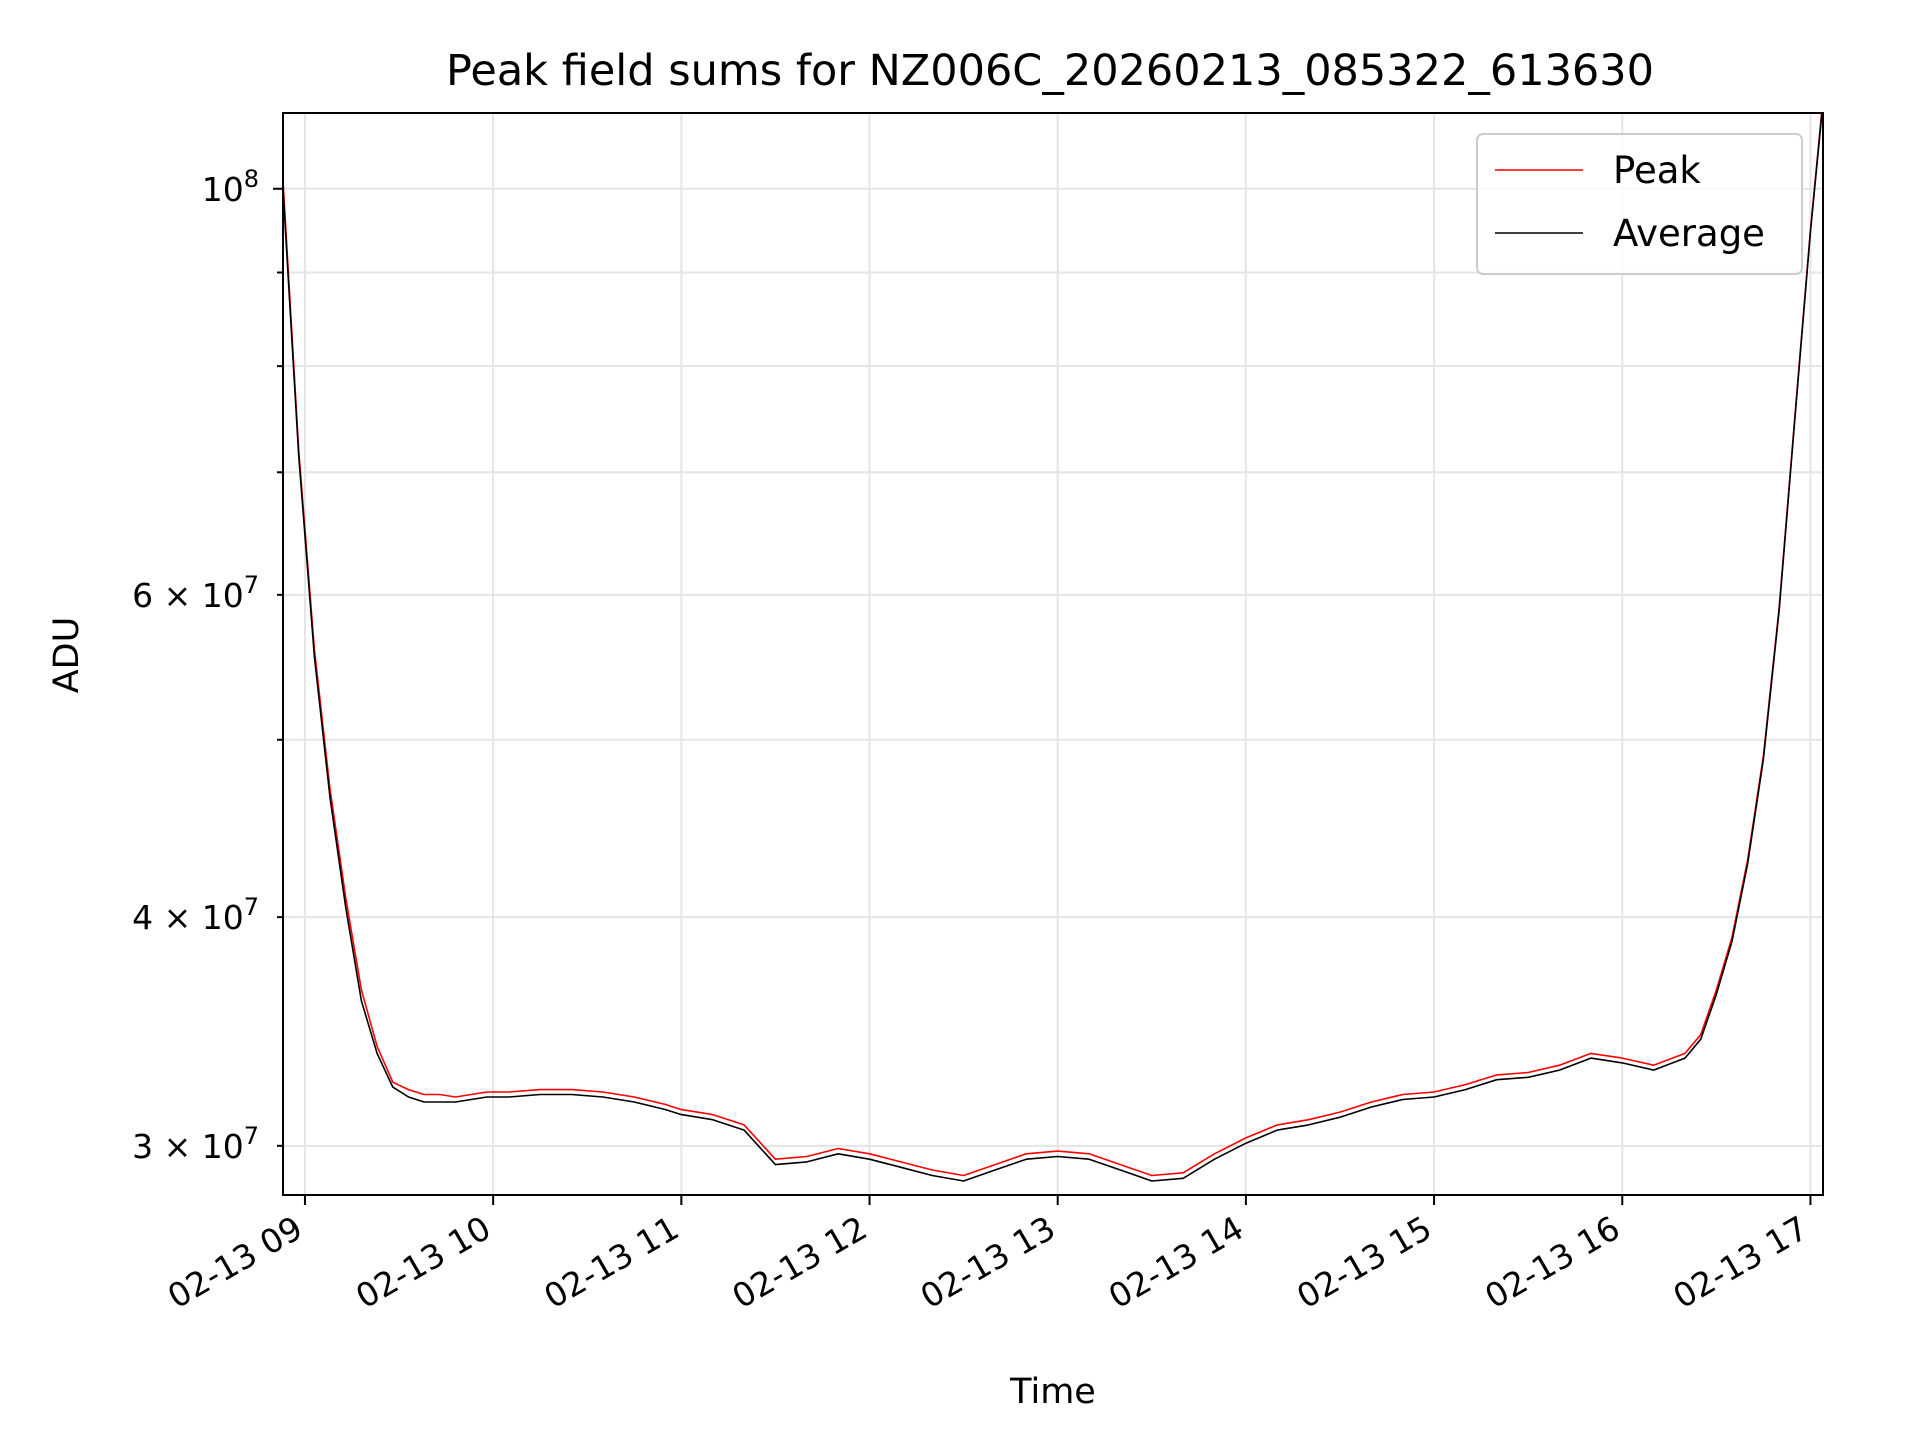 This screenshot has height=1440, width=1920. What do you see at coordinates (1657, 170) in the screenshot?
I see `legend-label-peak: Peak` at bounding box center [1657, 170].